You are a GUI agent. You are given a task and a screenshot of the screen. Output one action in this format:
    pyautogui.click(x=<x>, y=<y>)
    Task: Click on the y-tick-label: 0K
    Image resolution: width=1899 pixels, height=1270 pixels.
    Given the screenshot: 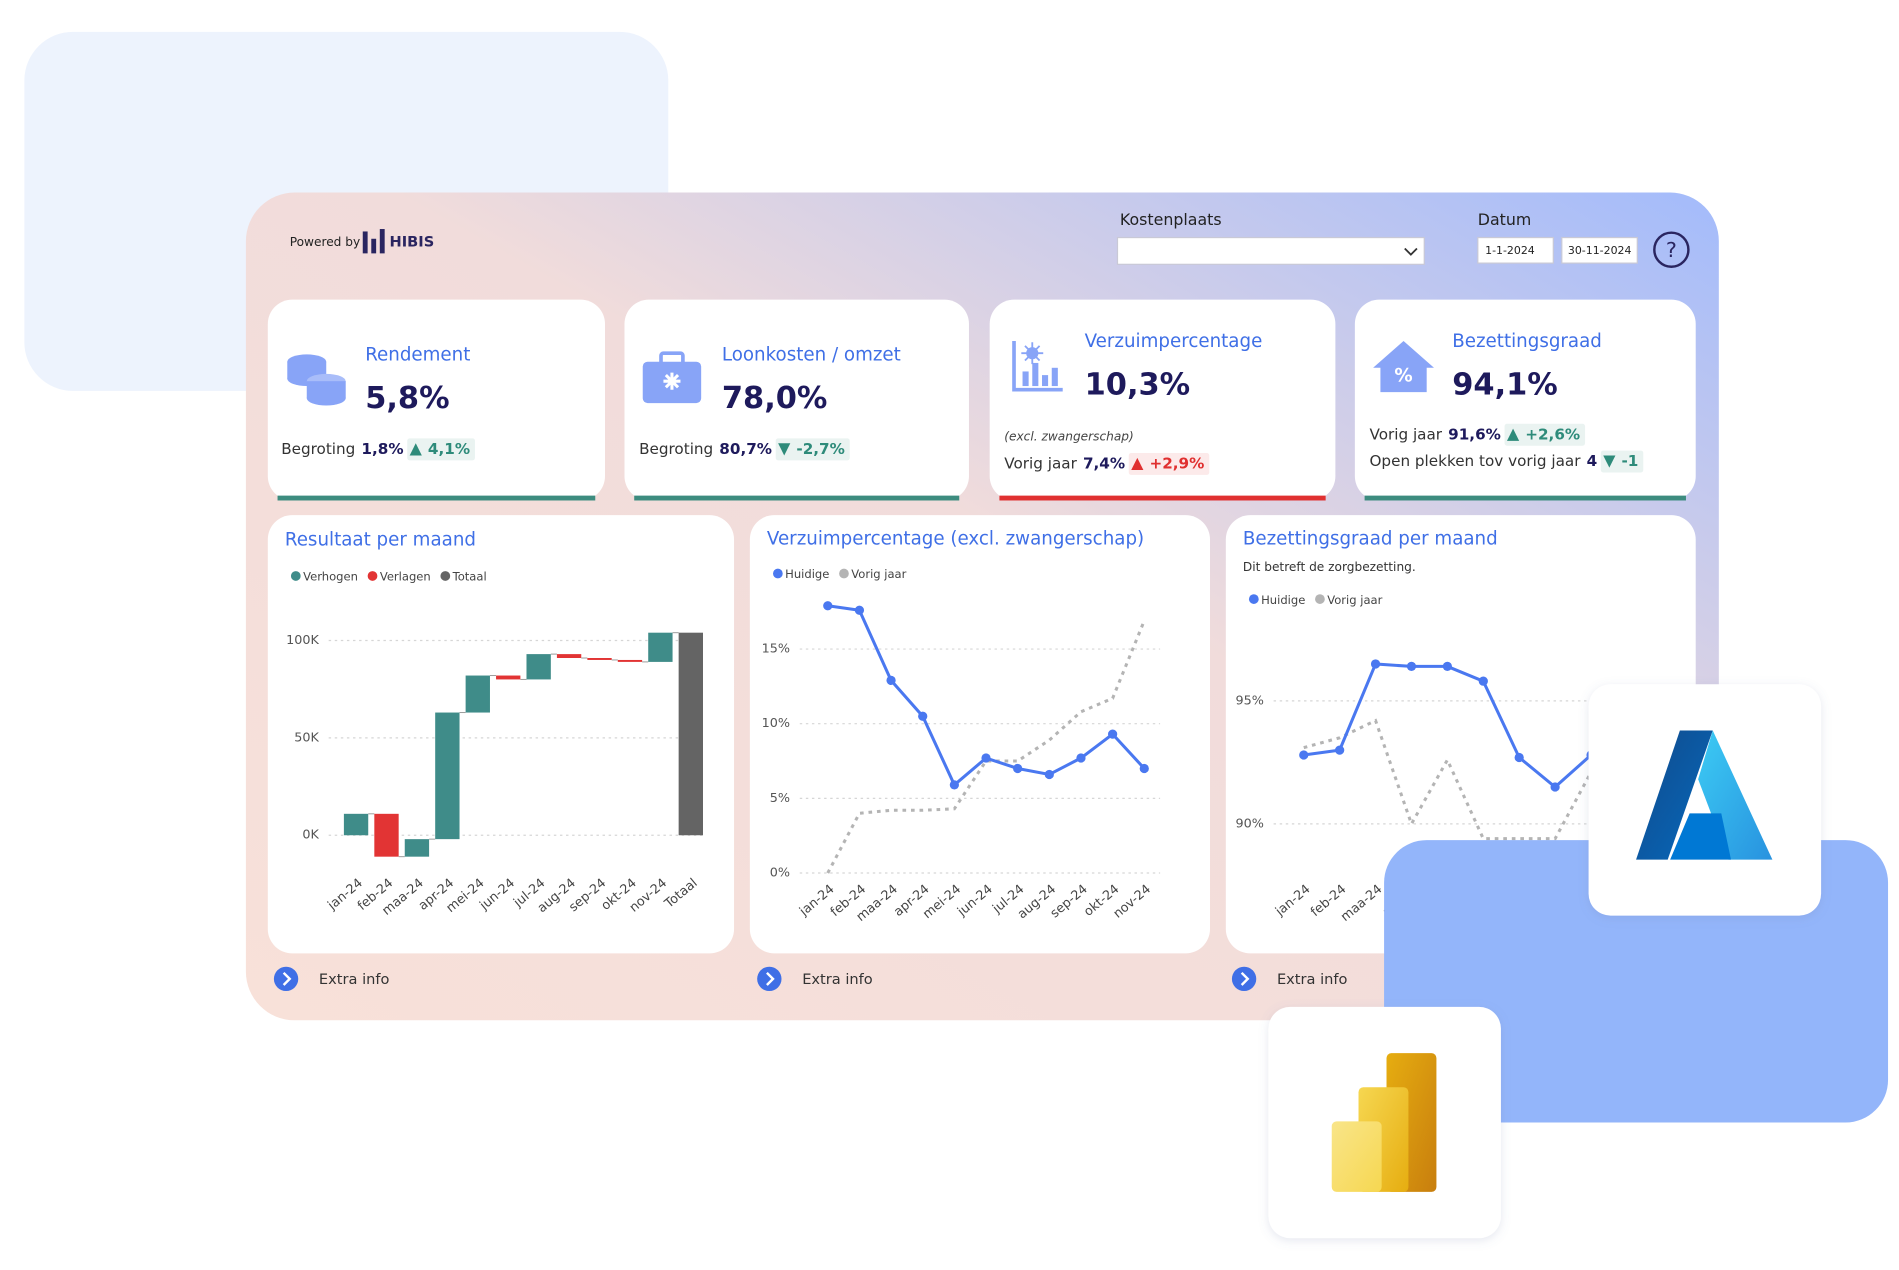 What is the action you would take?
    pyautogui.click(x=310, y=835)
    